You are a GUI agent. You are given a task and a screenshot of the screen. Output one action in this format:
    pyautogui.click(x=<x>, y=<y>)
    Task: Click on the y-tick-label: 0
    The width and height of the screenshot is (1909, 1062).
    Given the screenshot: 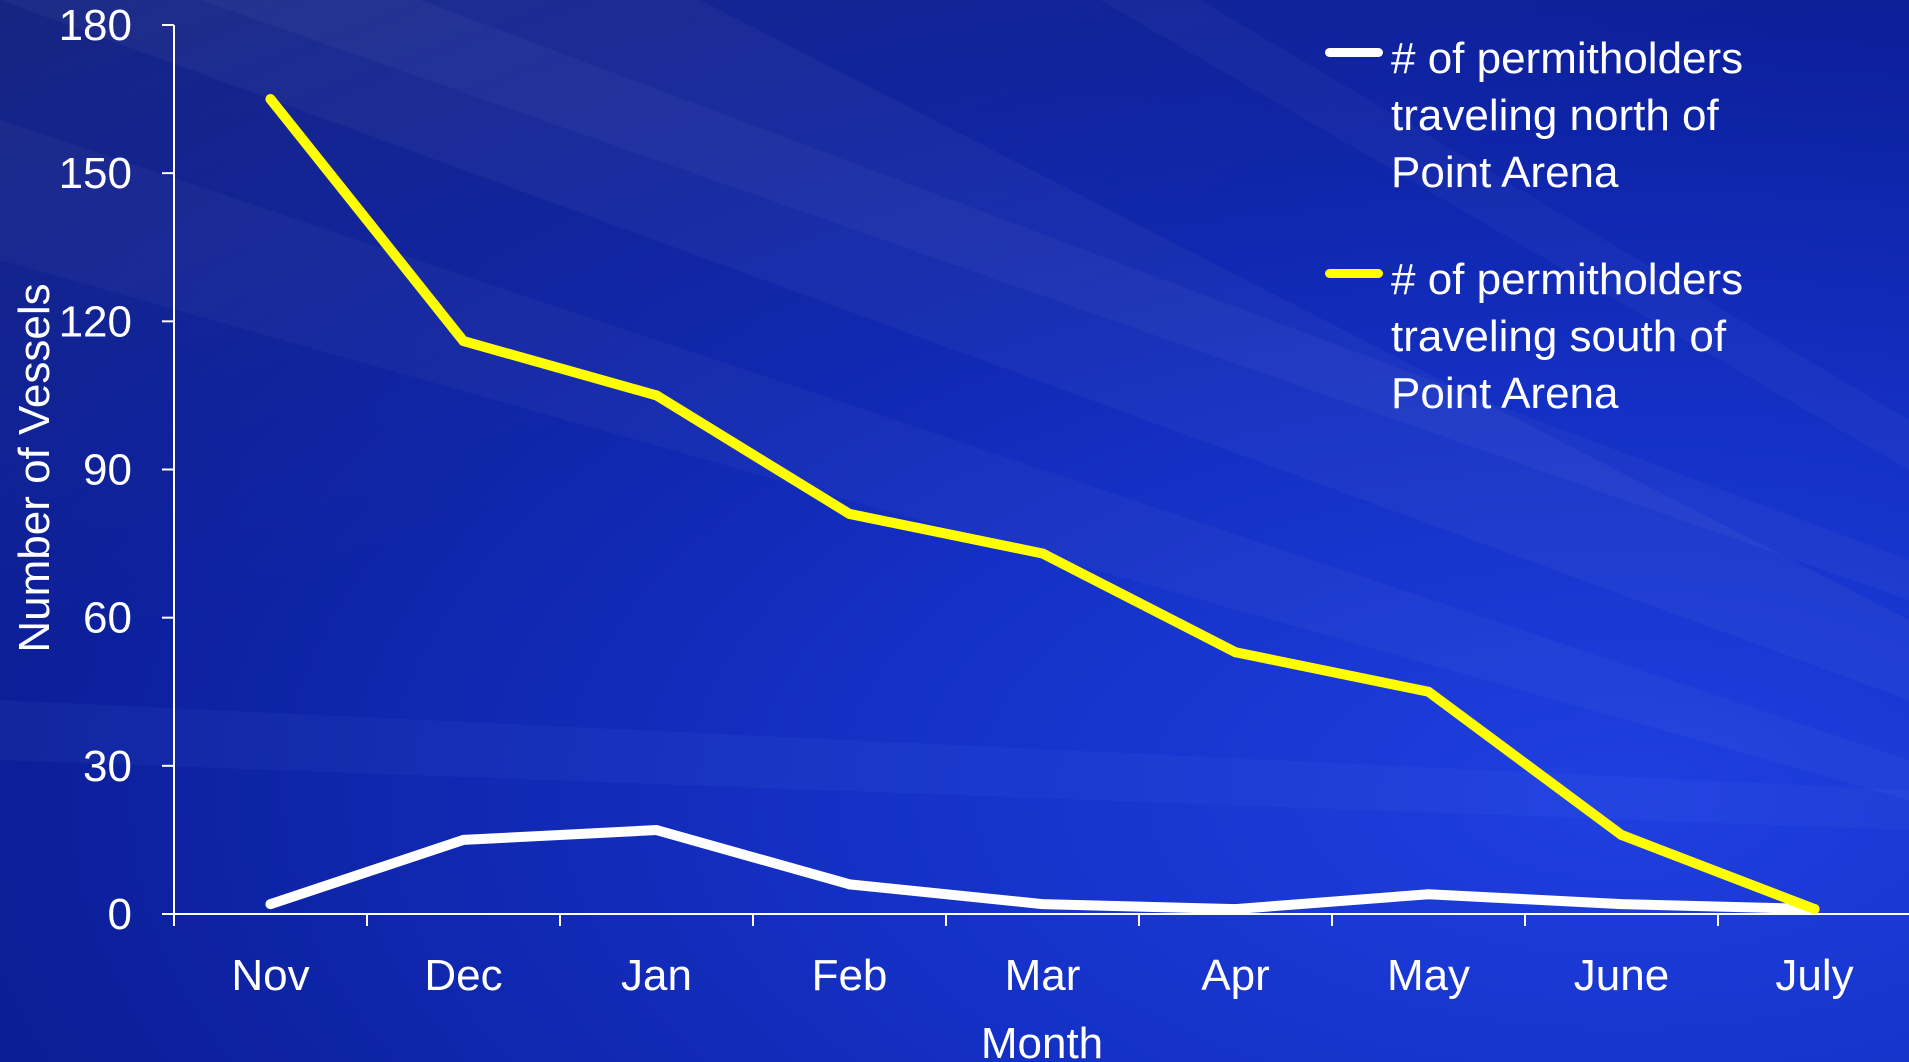 What is the action you would take?
    pyautogui.click(x=120, y=914)
    